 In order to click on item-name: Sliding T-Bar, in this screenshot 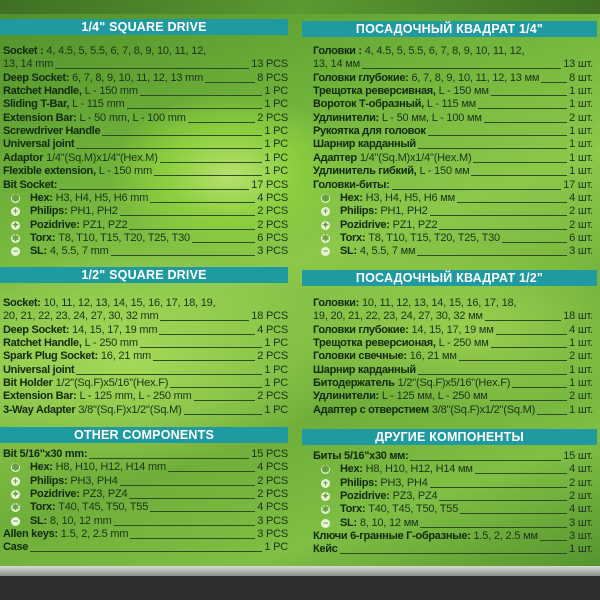, I will do `click(36, 104)`.